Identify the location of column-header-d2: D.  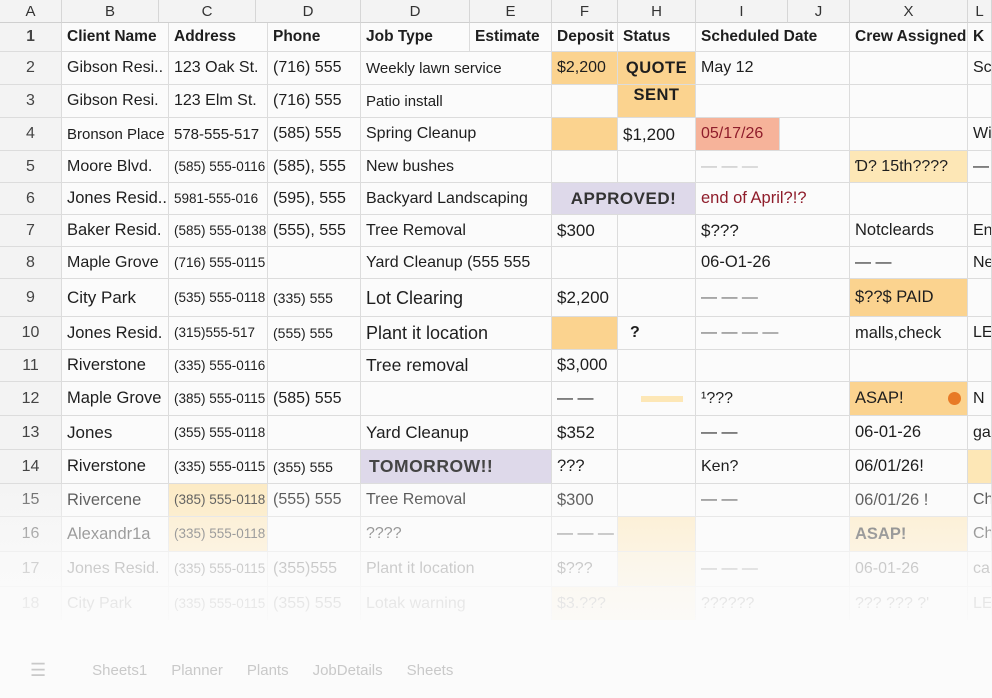
(415, 11).